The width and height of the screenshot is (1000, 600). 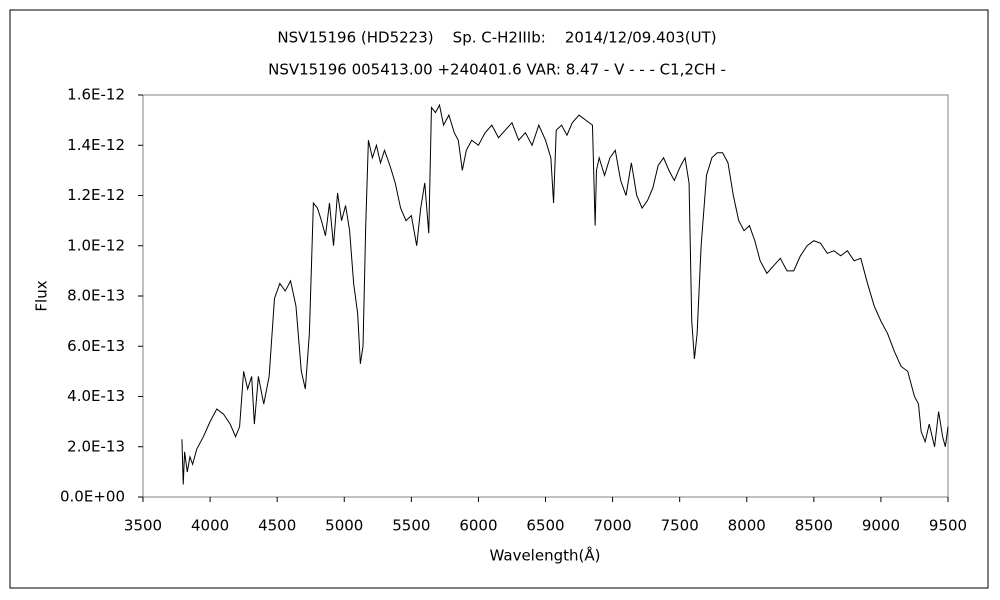 What do you see at coordinates (96, 95) in the screenshot?
I see `y-tick-label: 1.6E-12` at bounding box center [96, 95].